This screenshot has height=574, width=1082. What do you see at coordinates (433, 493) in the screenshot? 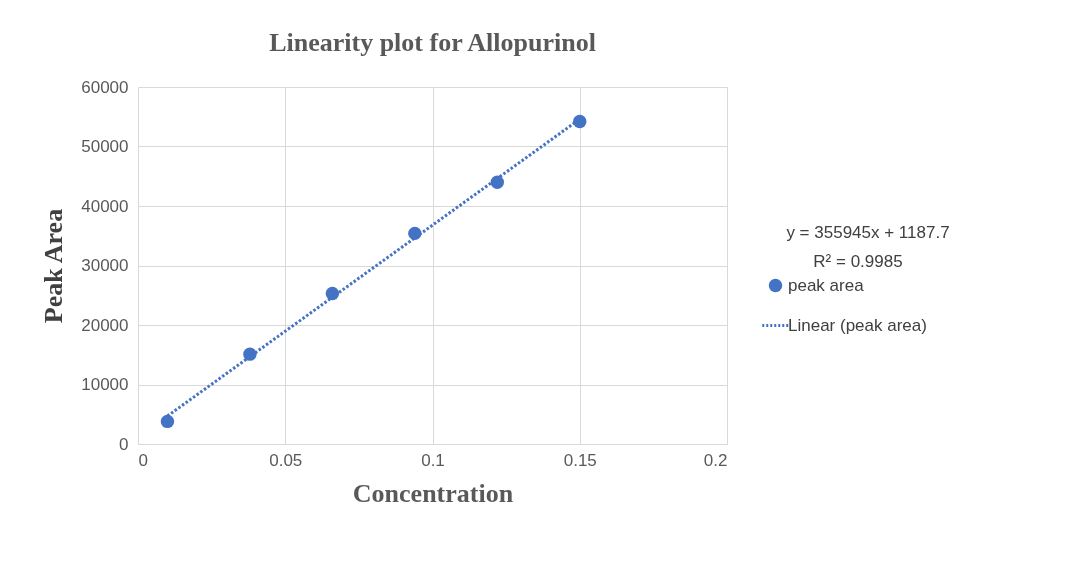
I see `x-axis-title: Concentration` at bounding box center [433, 493].